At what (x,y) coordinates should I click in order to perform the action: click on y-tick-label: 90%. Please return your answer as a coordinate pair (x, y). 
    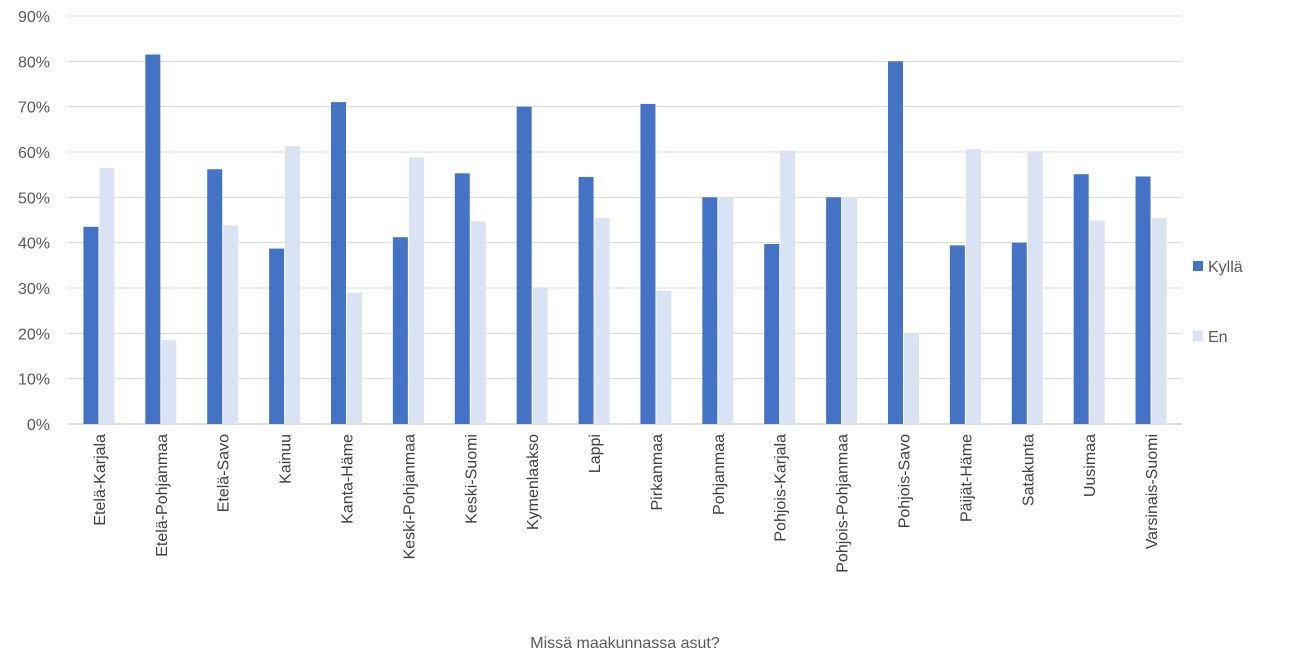
    Looking at the image, I should click on (34, 17).